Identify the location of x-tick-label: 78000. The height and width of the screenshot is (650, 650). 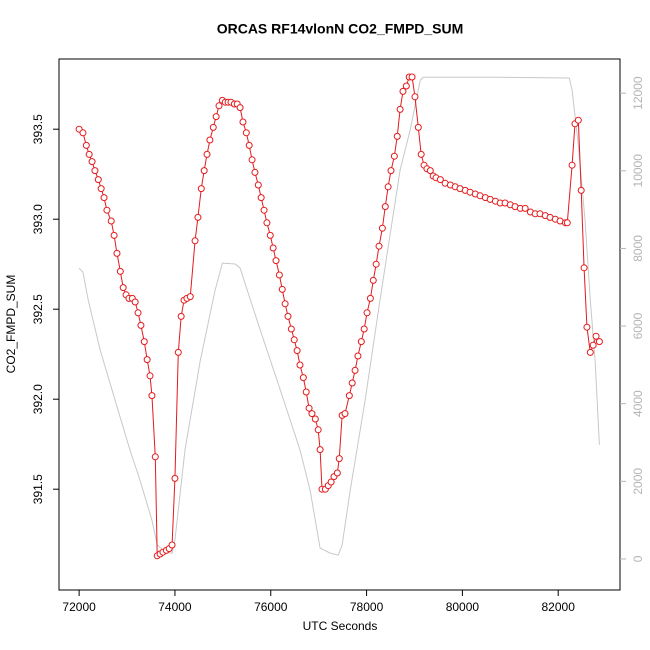
(367, 607).